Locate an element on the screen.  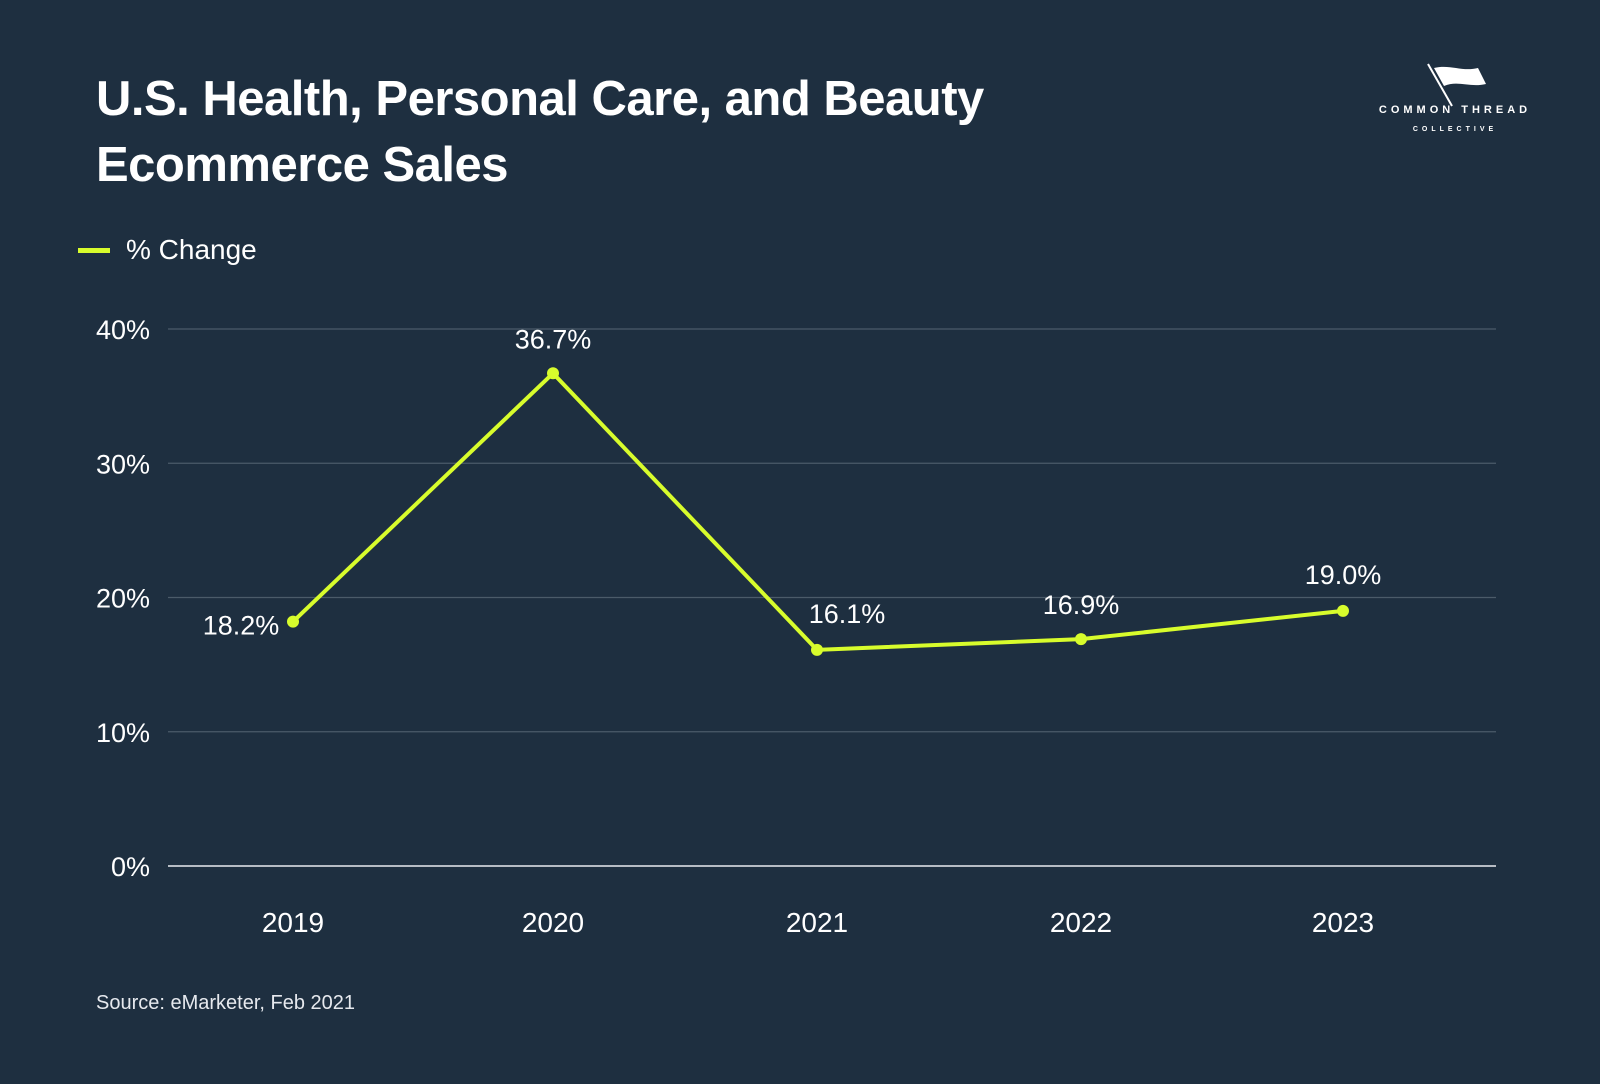
x-tick-label: 2020 is located at coordinates (553, 922).